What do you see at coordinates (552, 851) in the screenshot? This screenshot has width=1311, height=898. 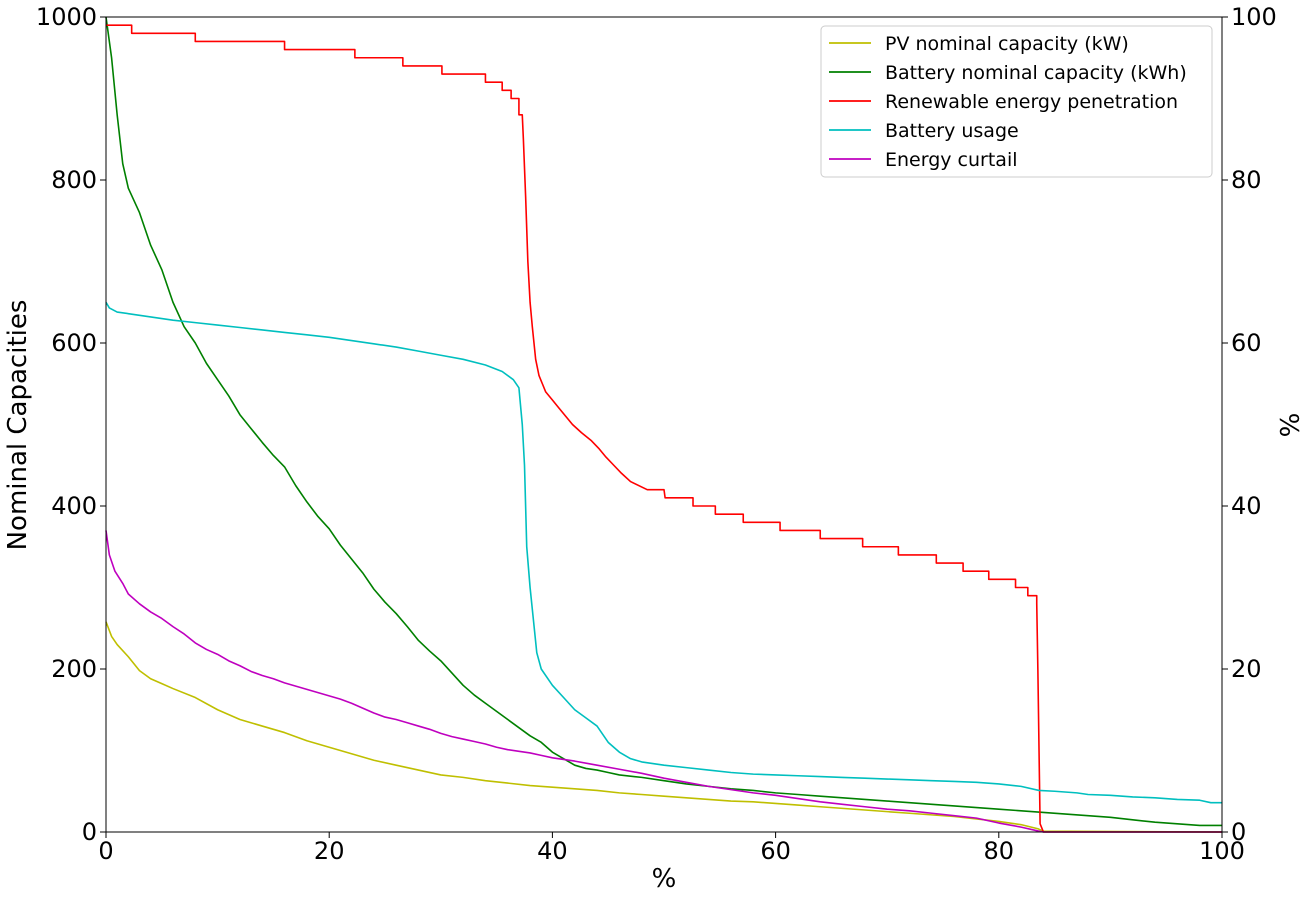 I see `x-tick-label: 40` at bounding box center [552, 851].